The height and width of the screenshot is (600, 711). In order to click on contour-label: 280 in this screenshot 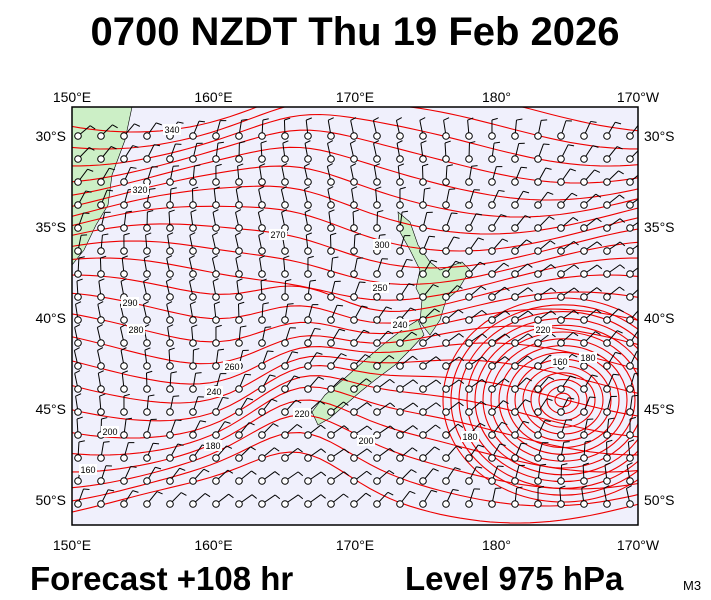, I will do `click(135, 330)`.